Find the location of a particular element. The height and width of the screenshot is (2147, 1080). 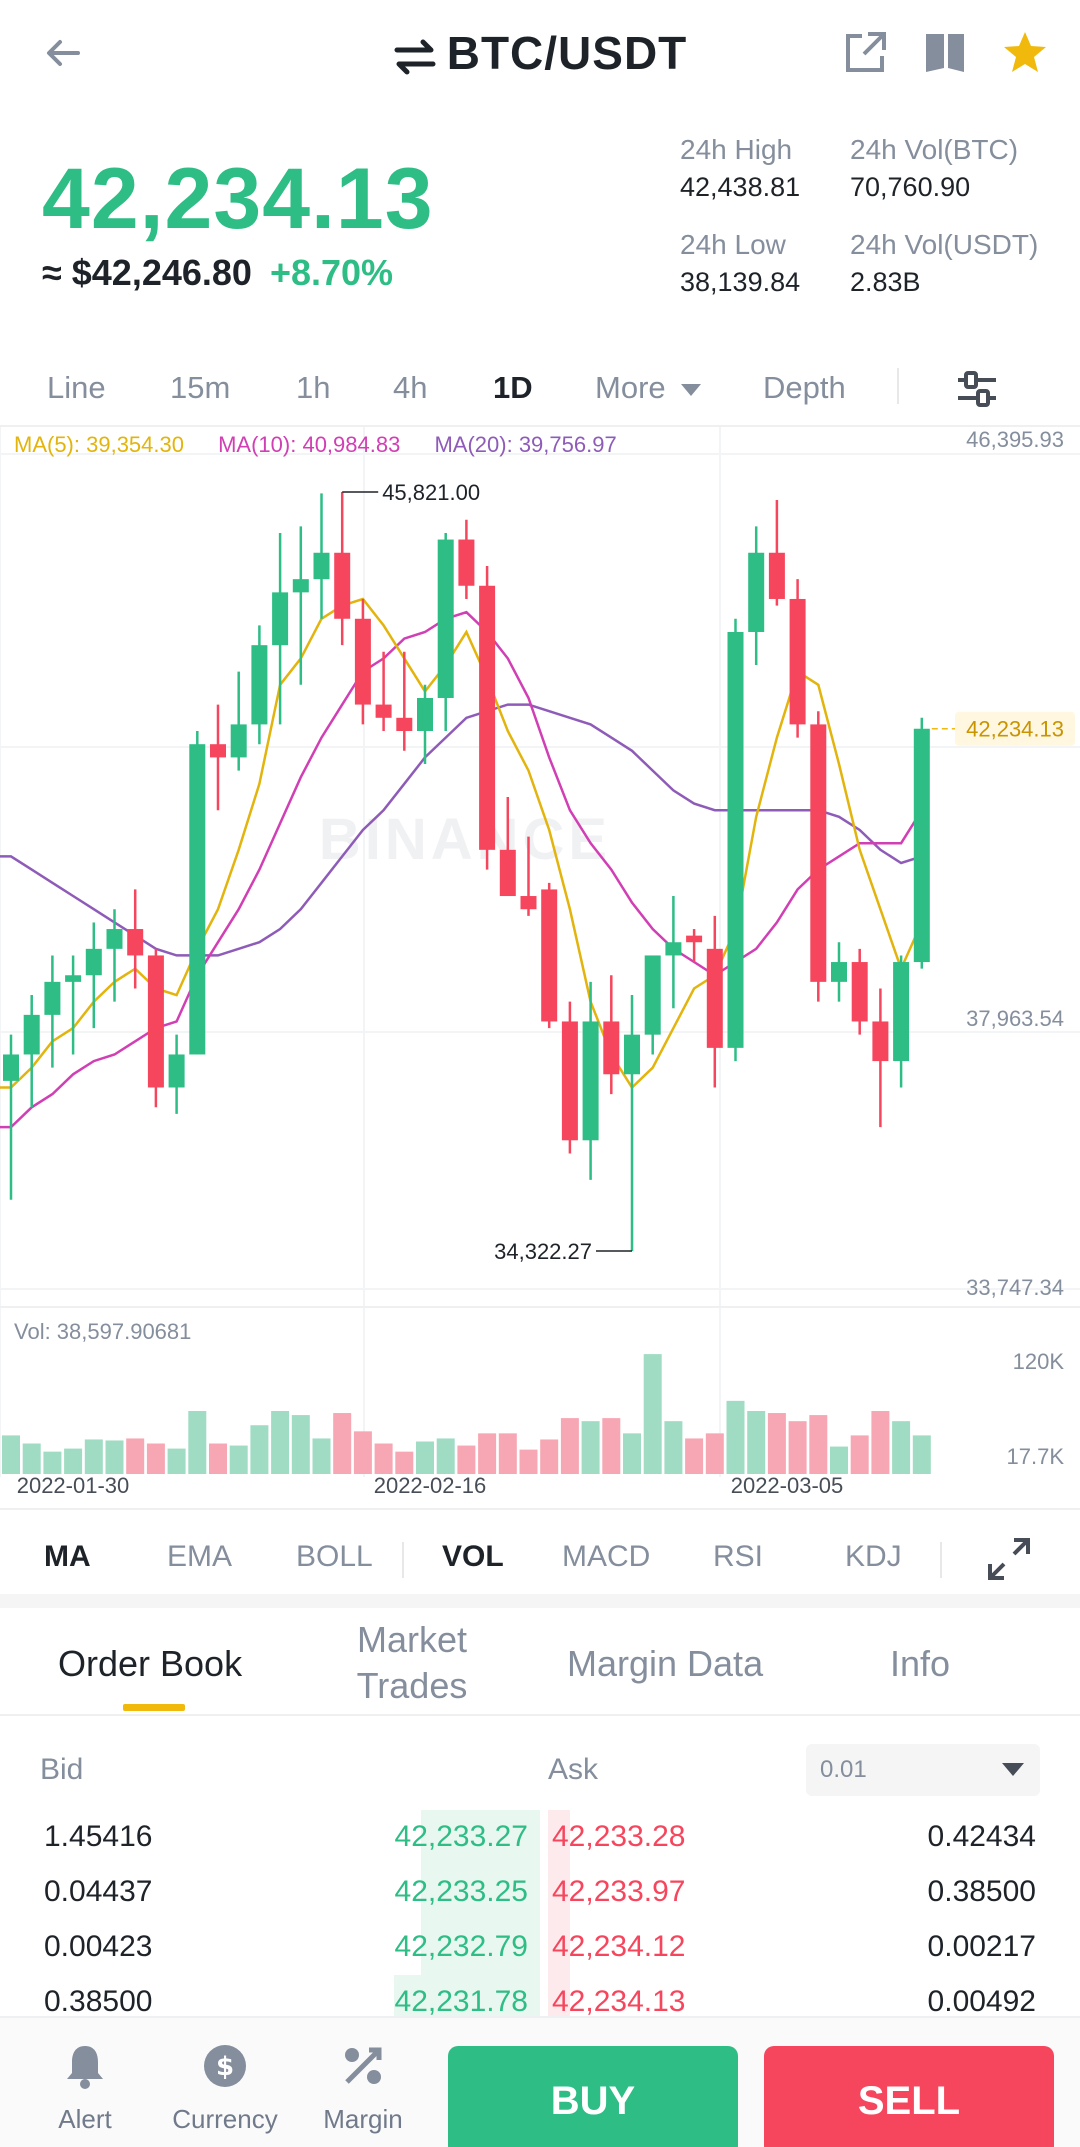

stat-label: 24h High is located at coordinates (736, 149).